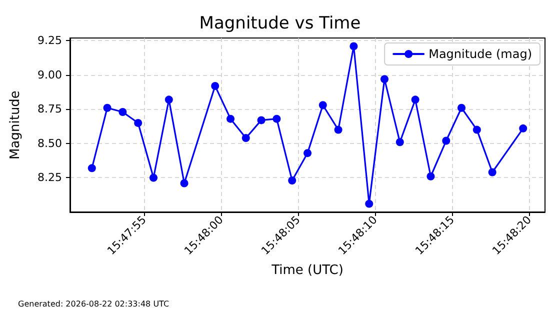 Image resolution: width=560 pixels, height=314 pixels. I want to click on y-tick-label: 8.75, so click(50, 109).